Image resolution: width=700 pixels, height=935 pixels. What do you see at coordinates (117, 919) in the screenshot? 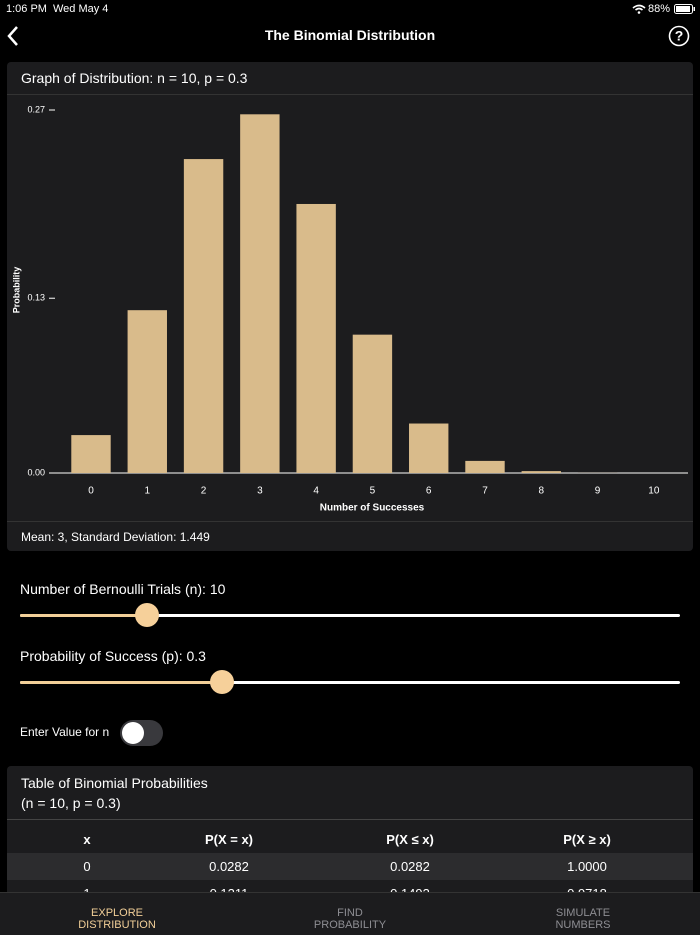
I see `tab: EXPLORE DISTRIBUTION` at bounding box center [117, 919].